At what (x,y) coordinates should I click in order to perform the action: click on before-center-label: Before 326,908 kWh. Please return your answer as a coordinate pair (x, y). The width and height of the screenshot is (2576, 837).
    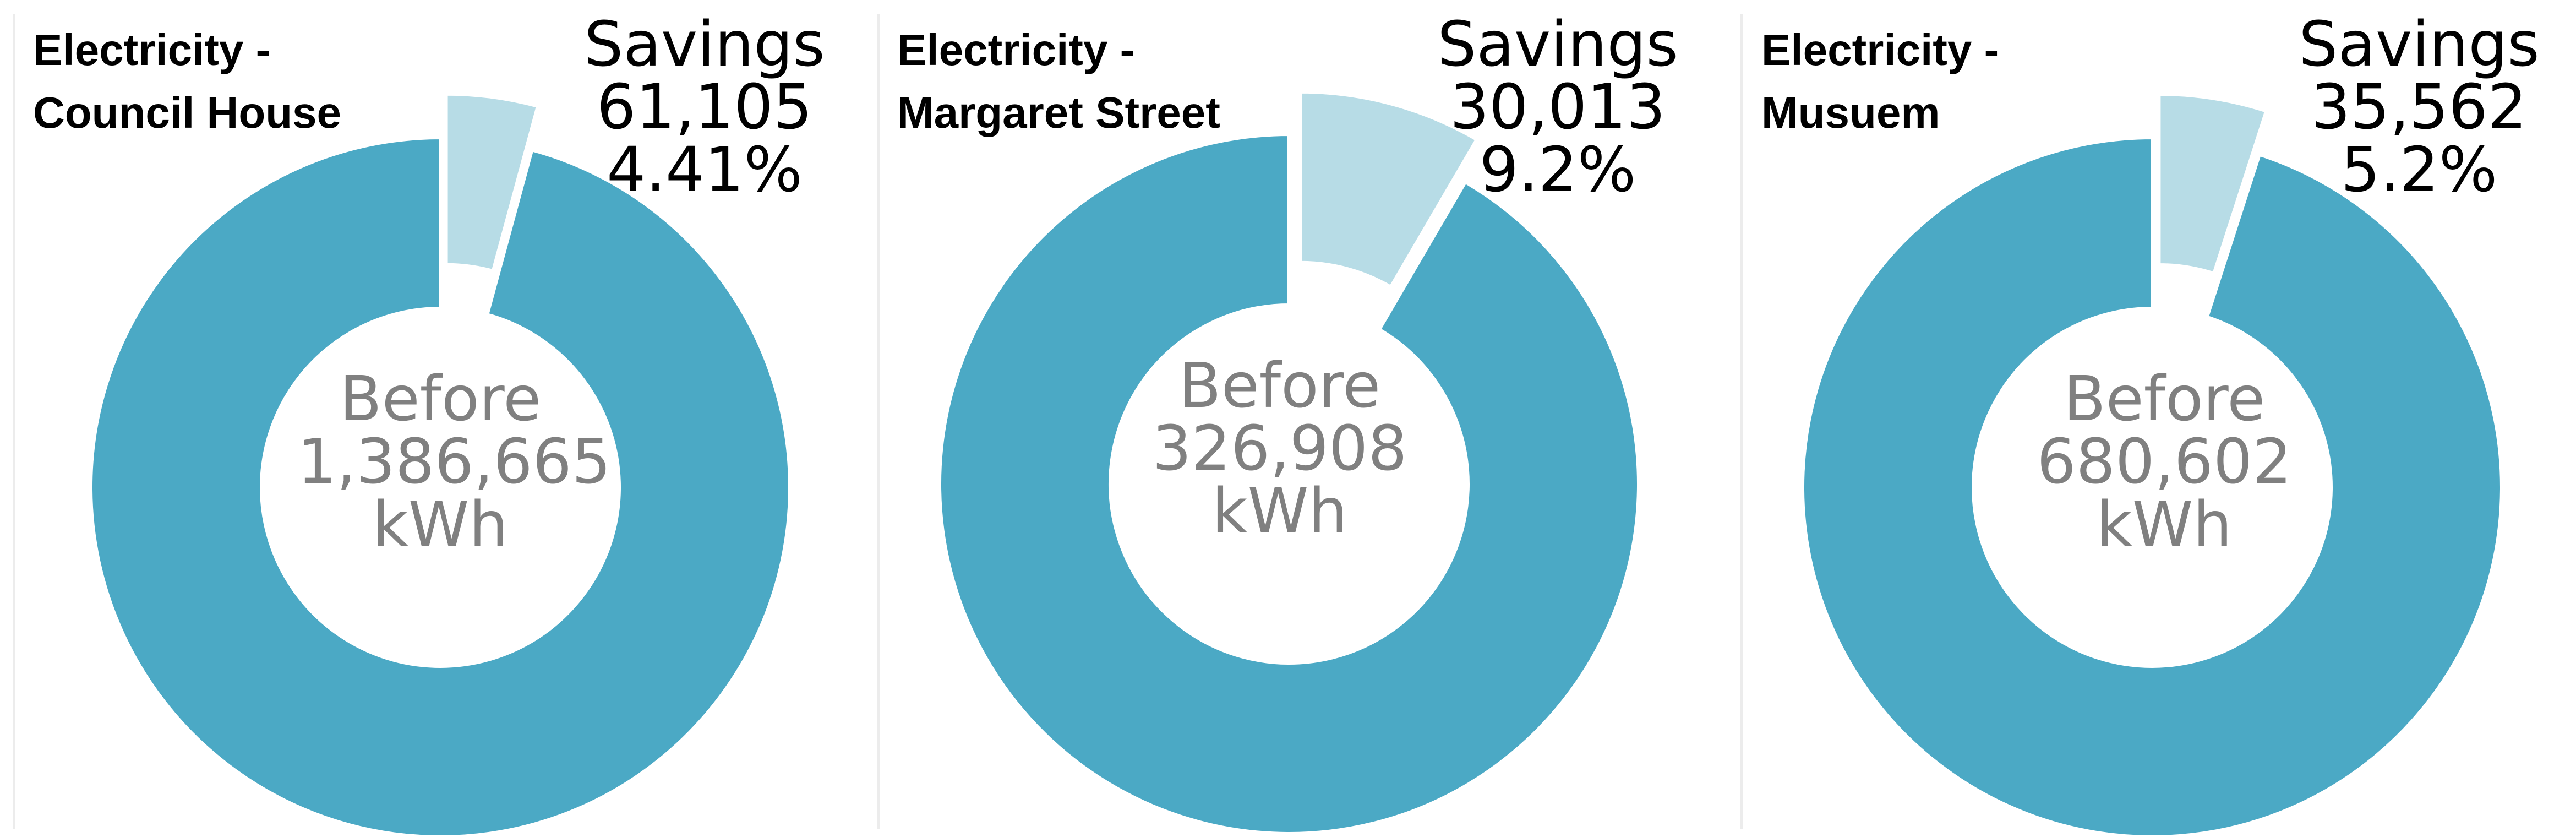
    Looking at the image, I should click on (1280, 449).